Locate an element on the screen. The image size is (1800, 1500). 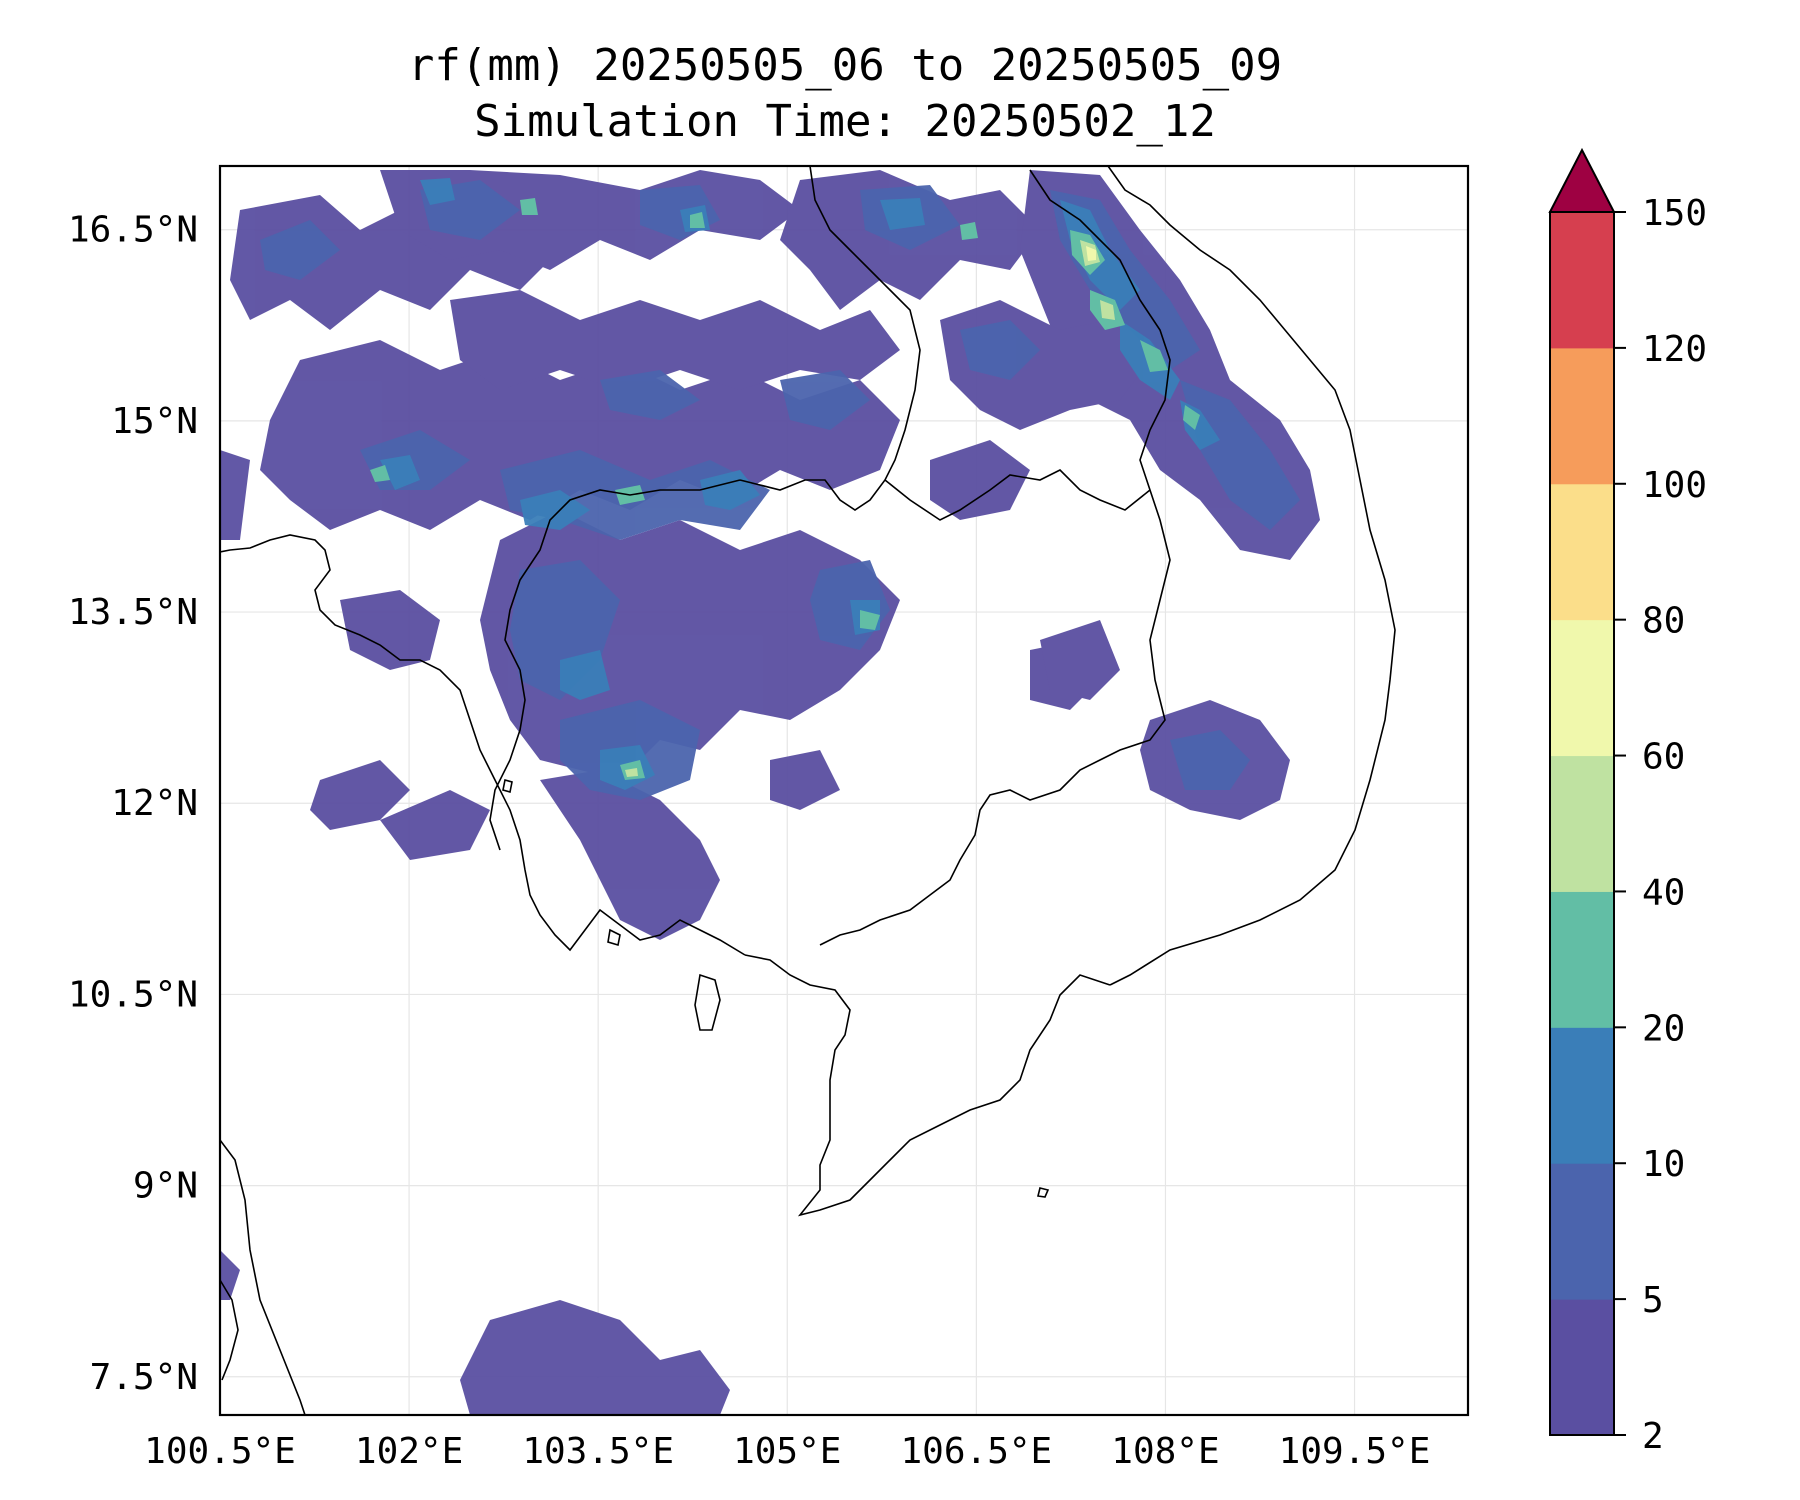
colorbar: 2 5 10 20 40 60 80 100 120 150 is located at coordinates (1627, 802).